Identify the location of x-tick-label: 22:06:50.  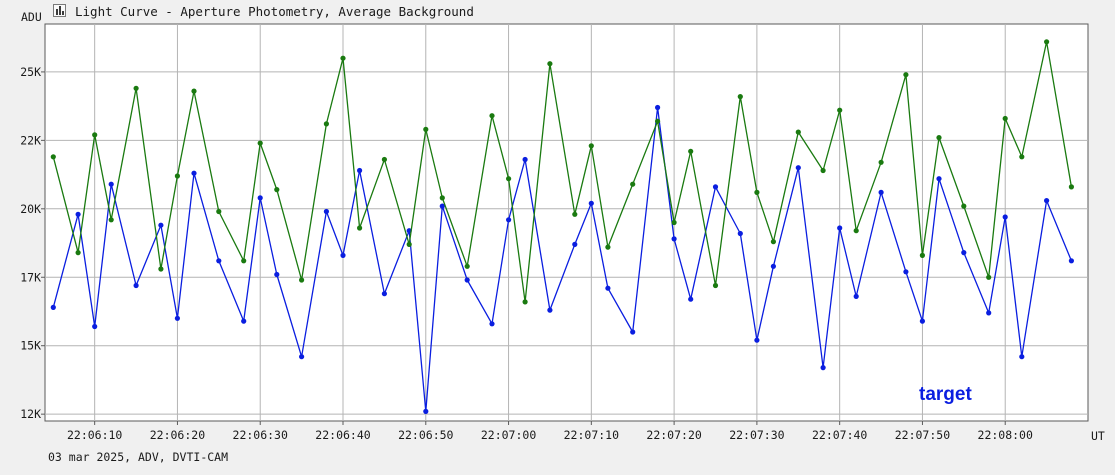
(425, 435).